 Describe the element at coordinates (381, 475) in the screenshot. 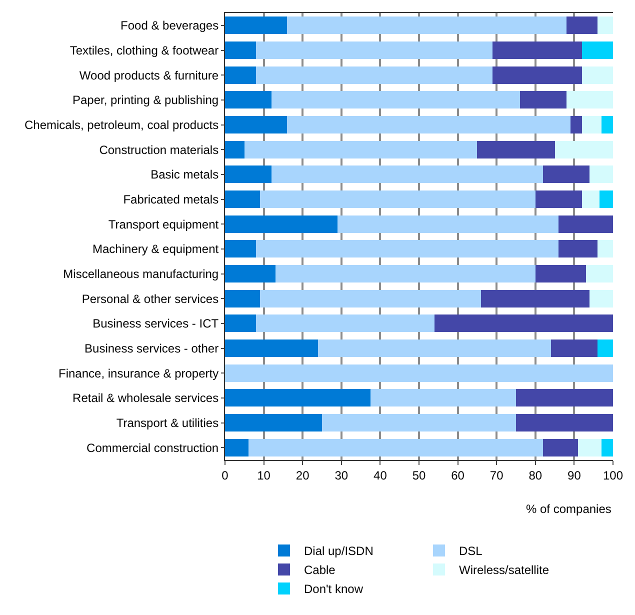

I see `x-tick-label: 40` at that location.